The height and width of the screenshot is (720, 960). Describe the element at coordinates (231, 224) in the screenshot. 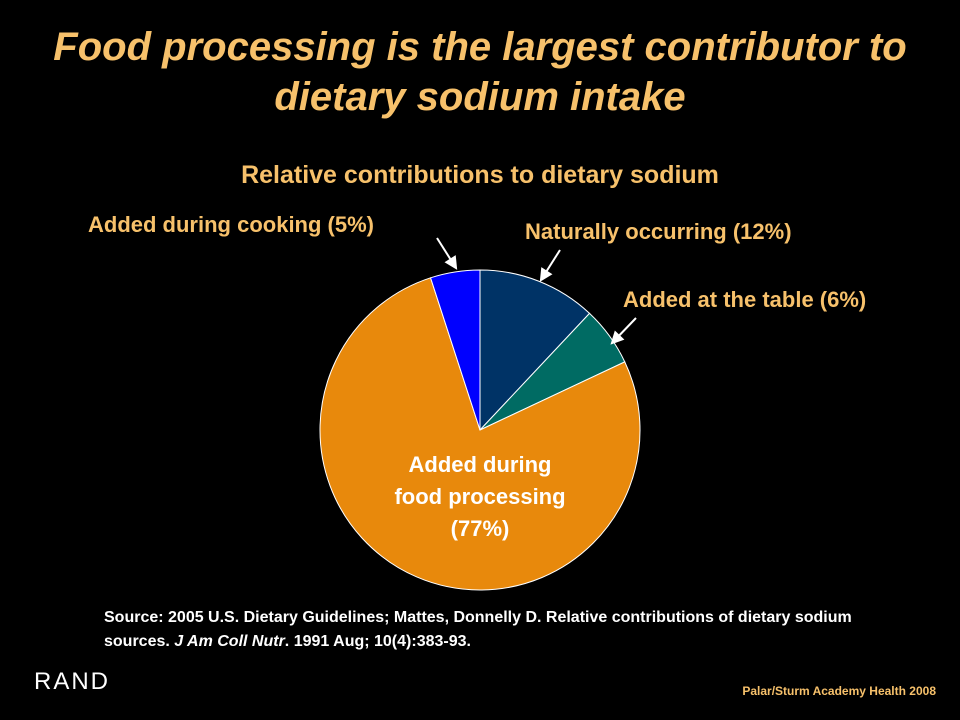

I see `label-added-during-cooking: Added during cooking (5%)` at that location.